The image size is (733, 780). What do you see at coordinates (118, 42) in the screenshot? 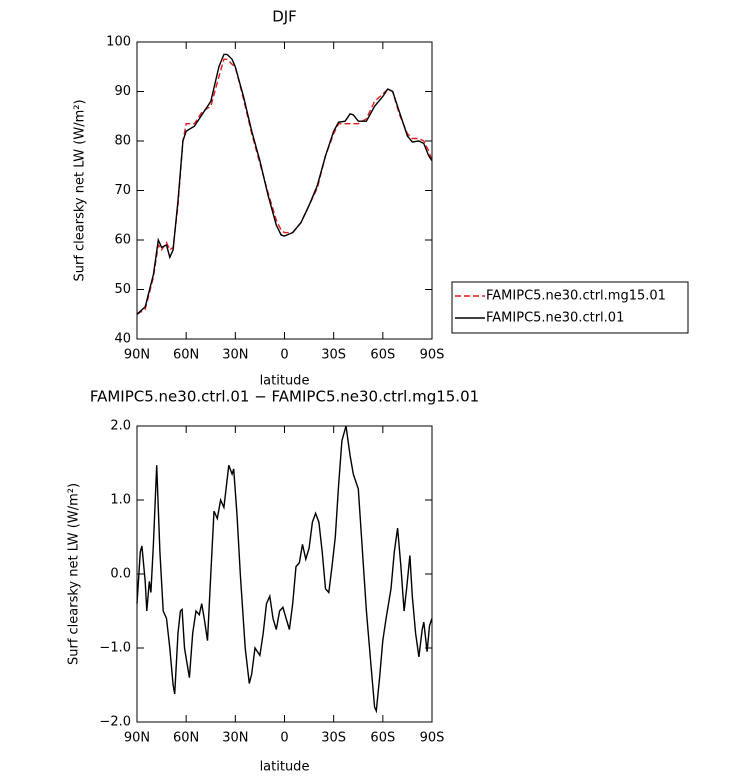
I see `y-tick-label: 100` at bounding box center [118, 42].